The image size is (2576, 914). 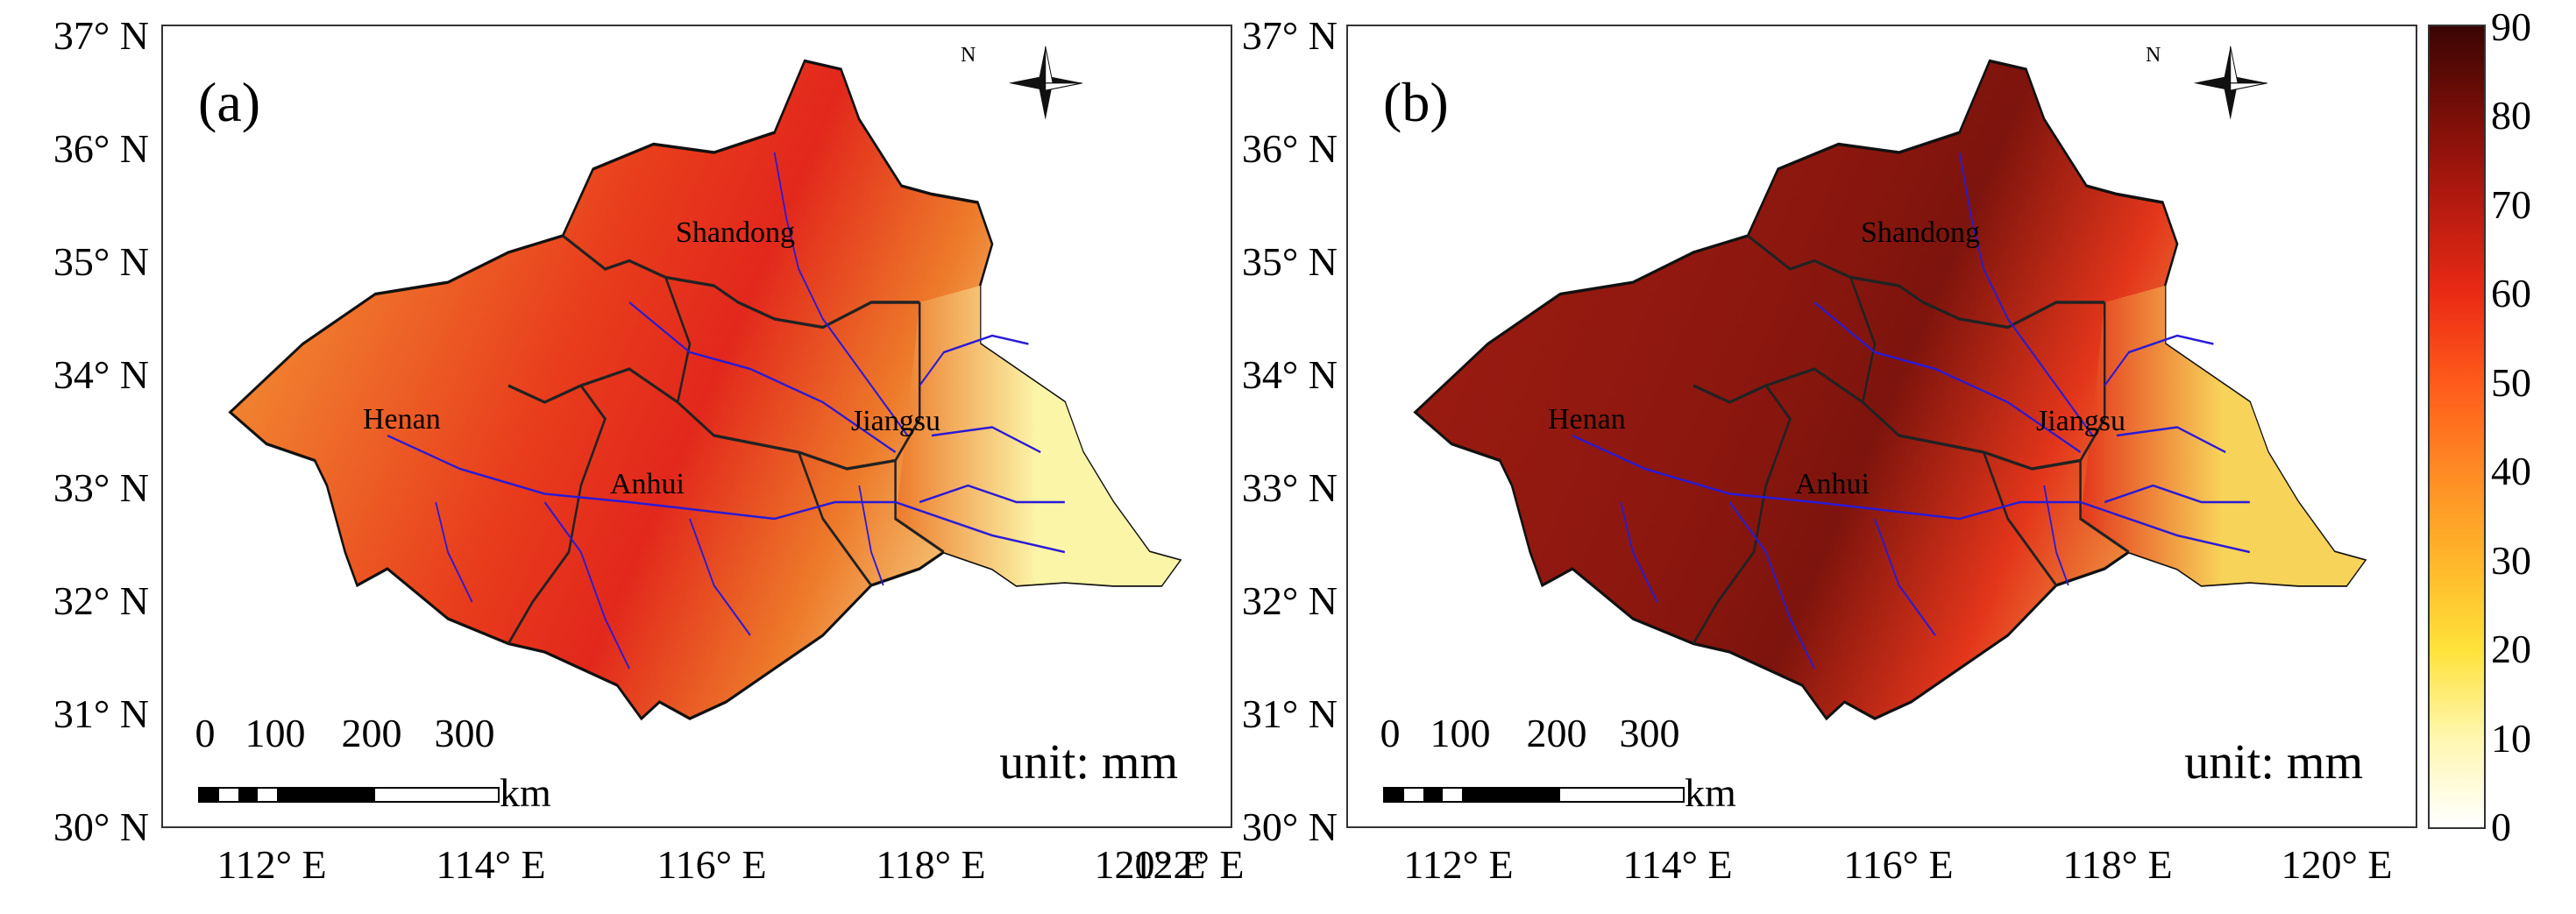 I want to click on lon-tick-122: 122° E, so click(x=1188, y=865).